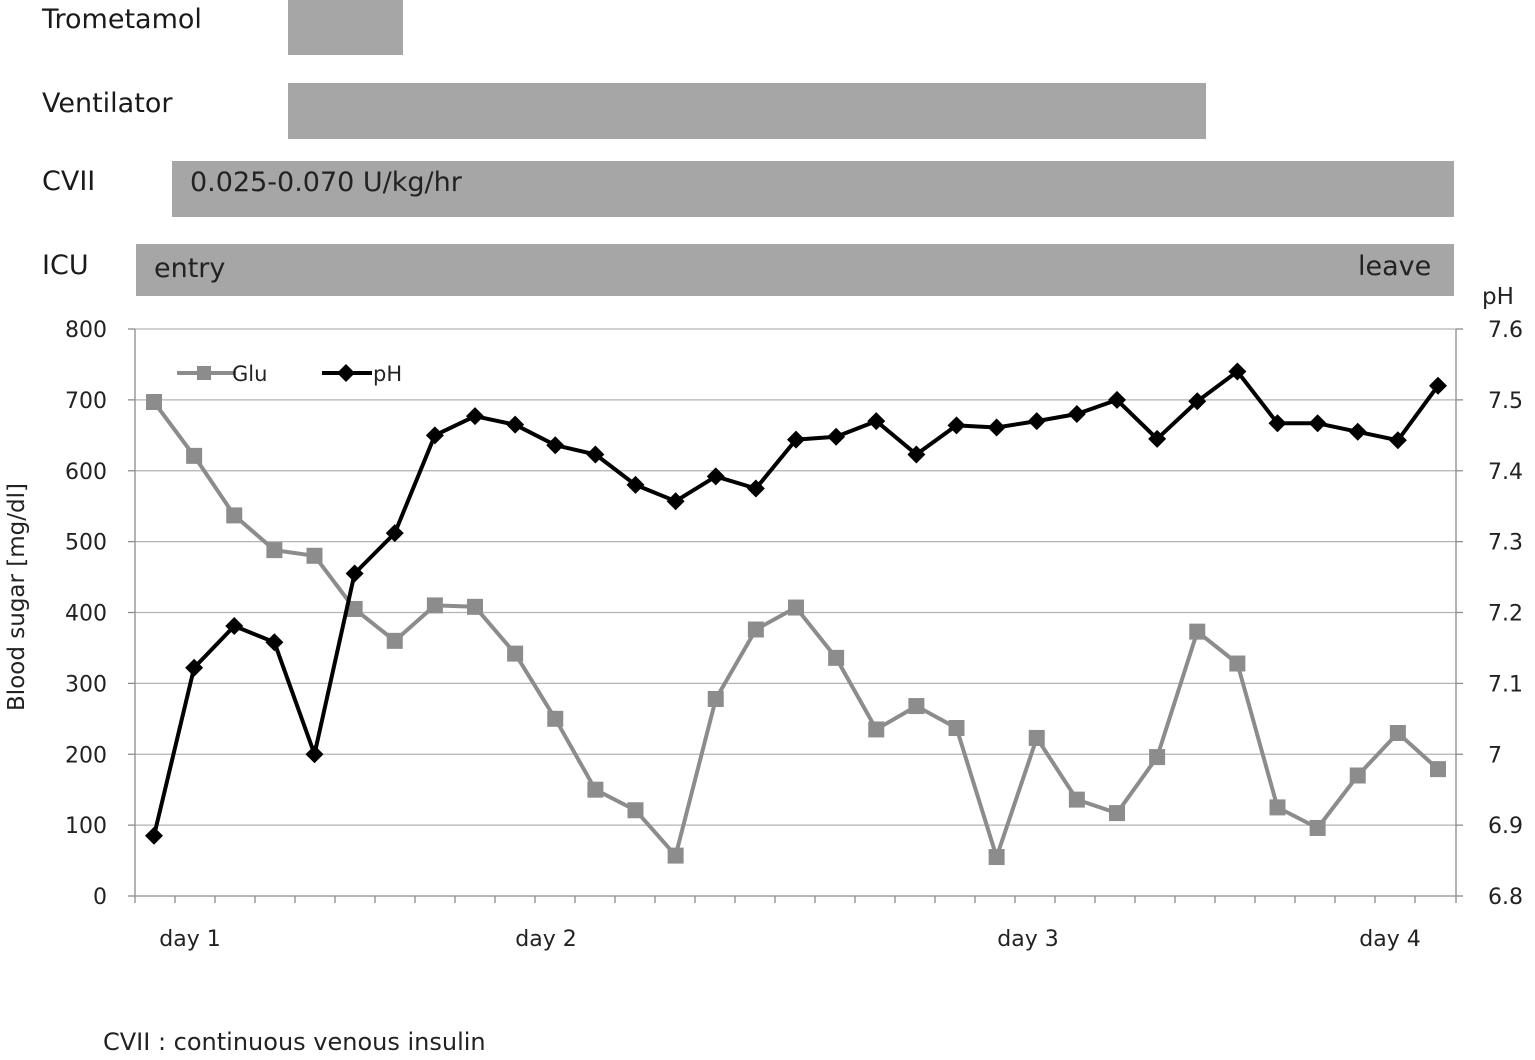 The height and width of the screenshot is (1060, 1535). Describe the element at coordinates (795, 270) in the screenshot. I see `icu-bar` at that location.